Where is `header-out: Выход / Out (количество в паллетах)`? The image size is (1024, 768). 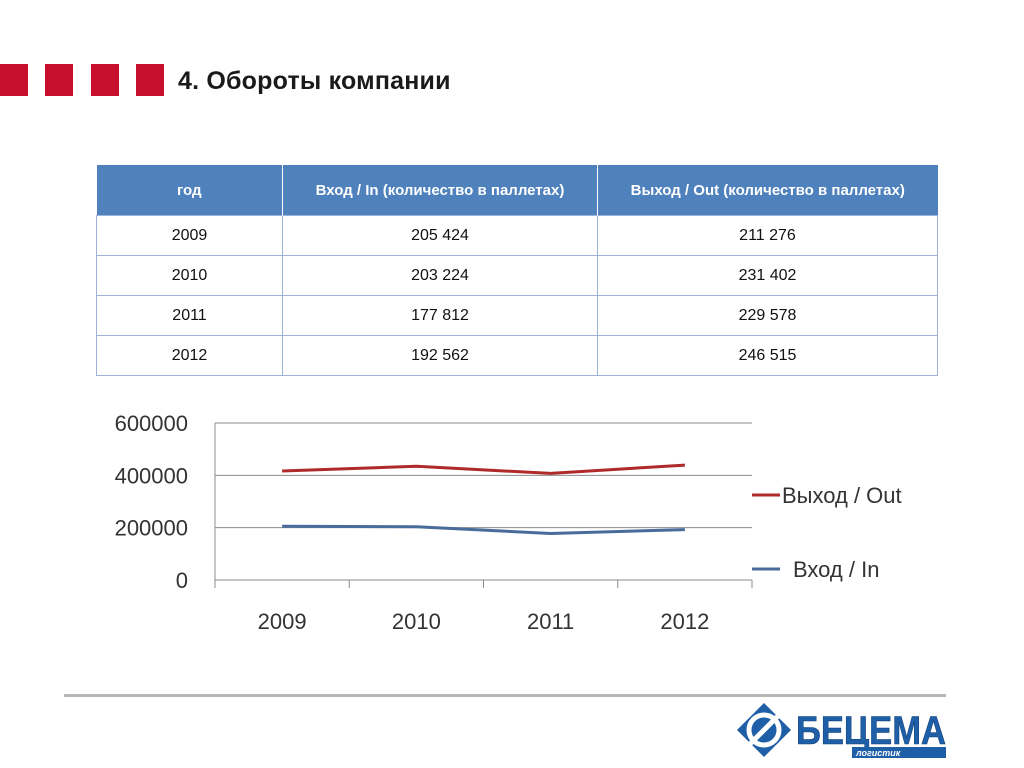 header-out: Выход / Out (количество в паллетах) is located at coordinates (767, 190).